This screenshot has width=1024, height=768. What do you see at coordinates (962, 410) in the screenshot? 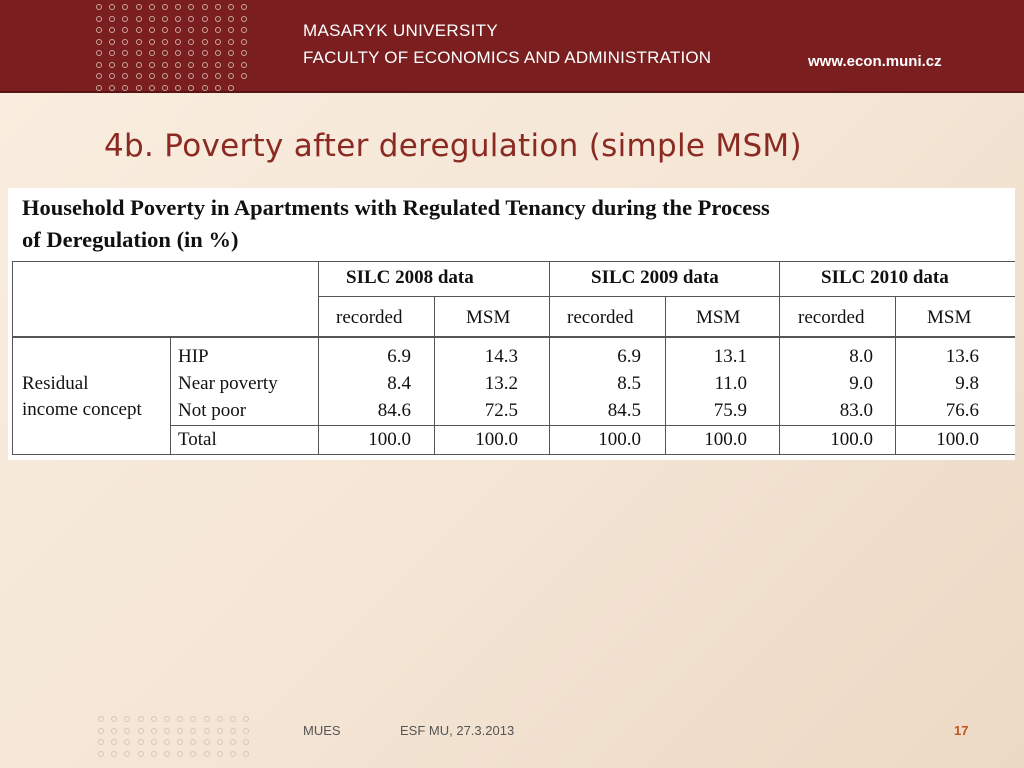
I see `cell-notpoor-2010-msm: 76.6` at bounding box center [962, 410].